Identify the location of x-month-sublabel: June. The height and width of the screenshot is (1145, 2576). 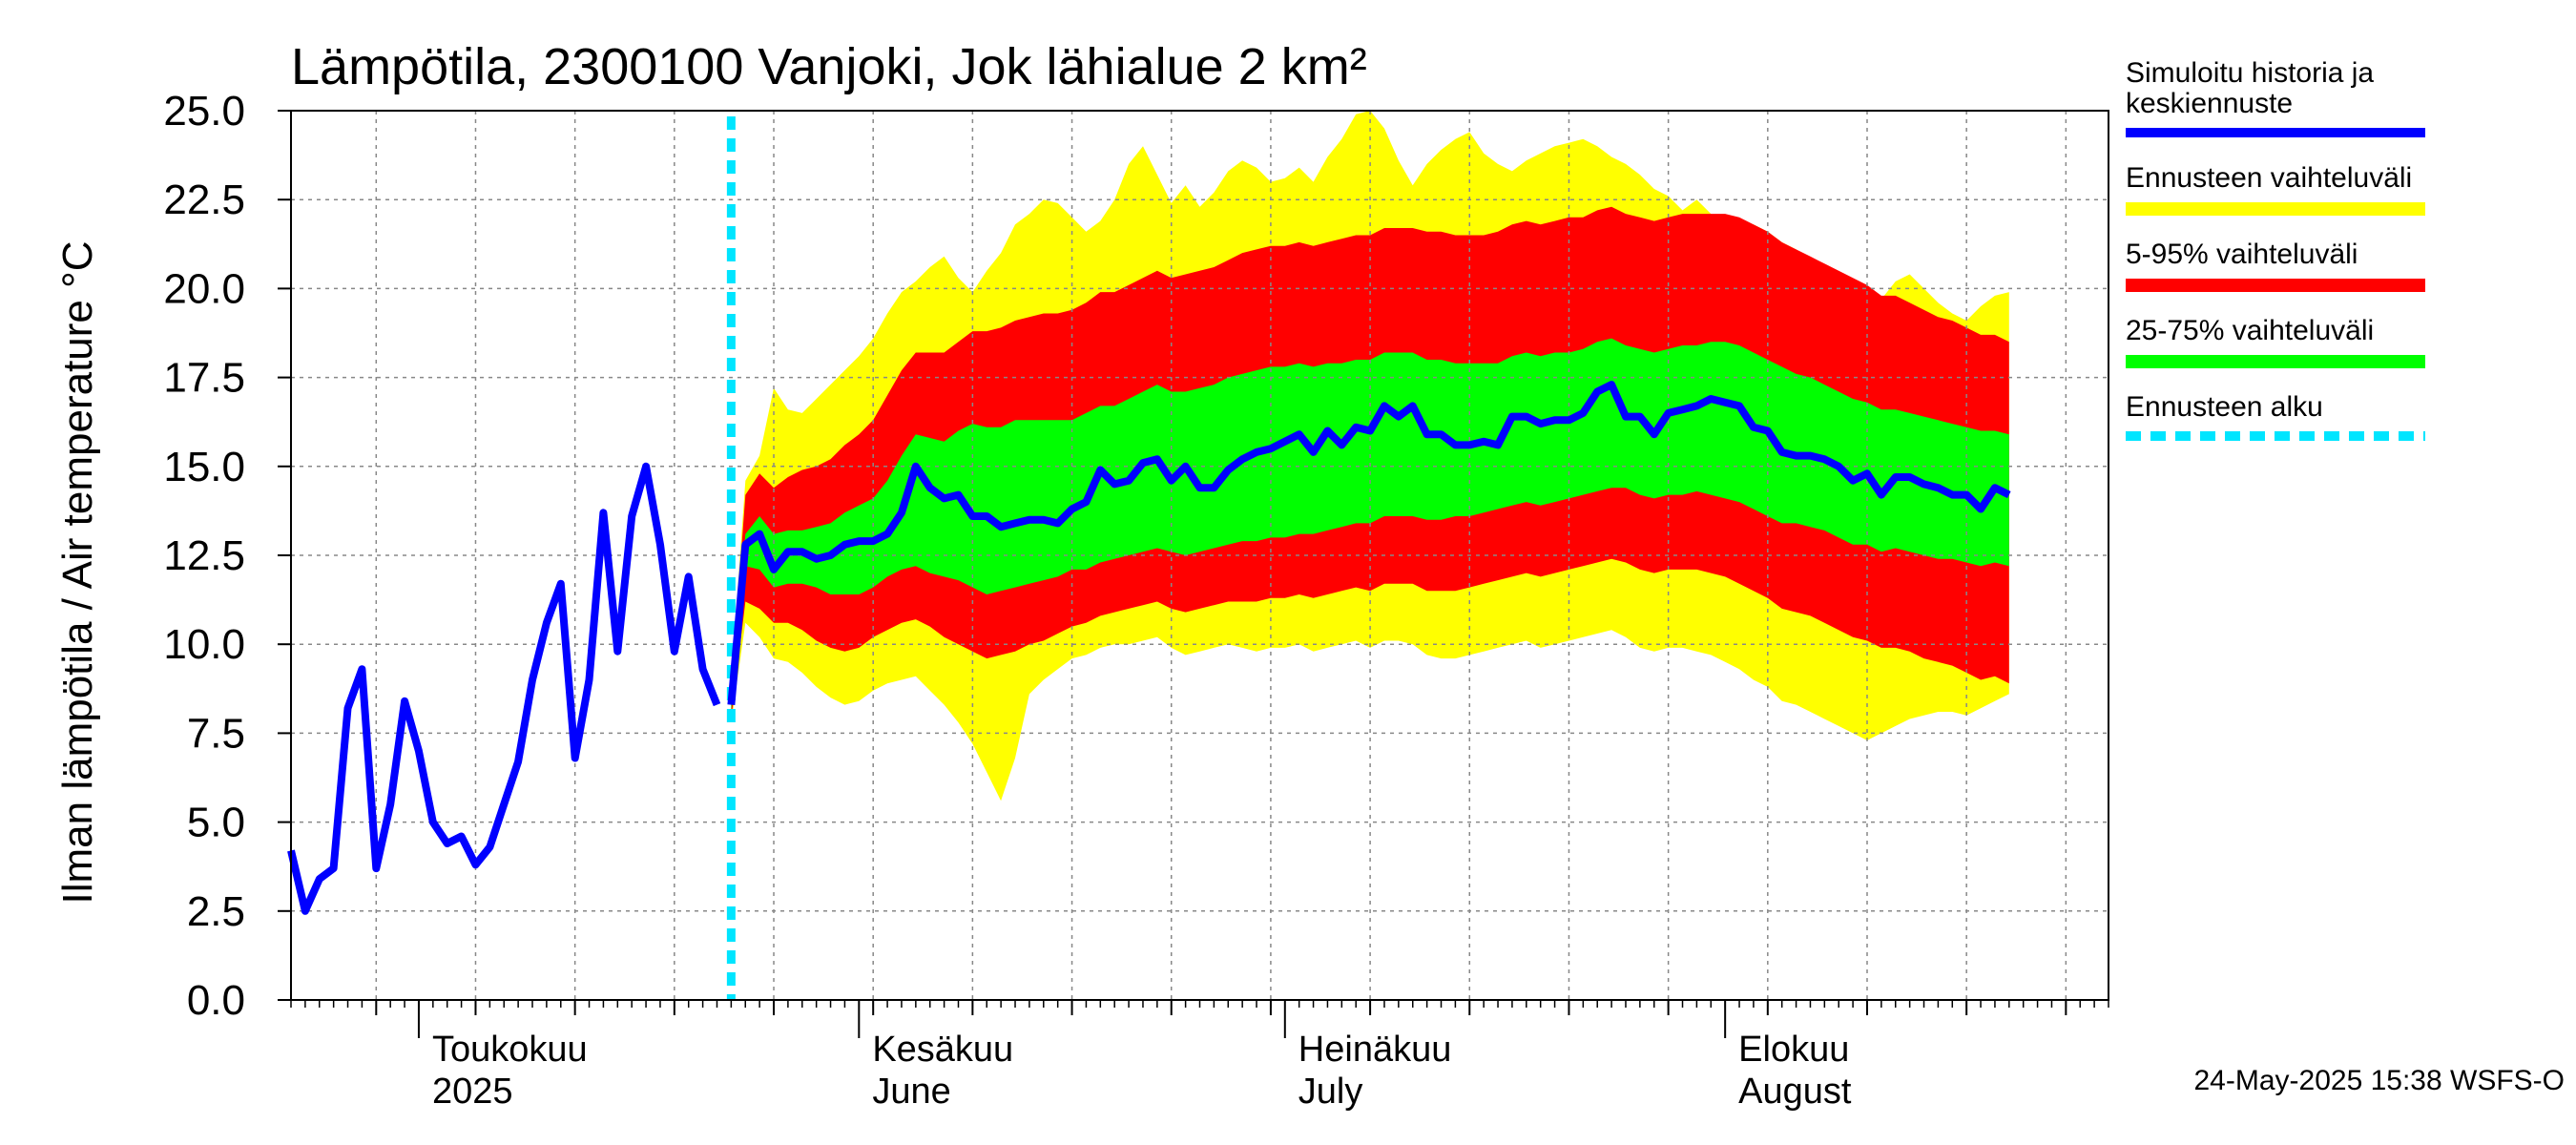
(911, 1092).